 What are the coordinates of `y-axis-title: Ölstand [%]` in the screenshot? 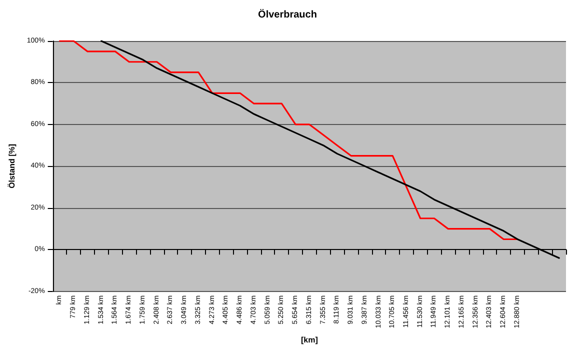 It's located at (12, 166).